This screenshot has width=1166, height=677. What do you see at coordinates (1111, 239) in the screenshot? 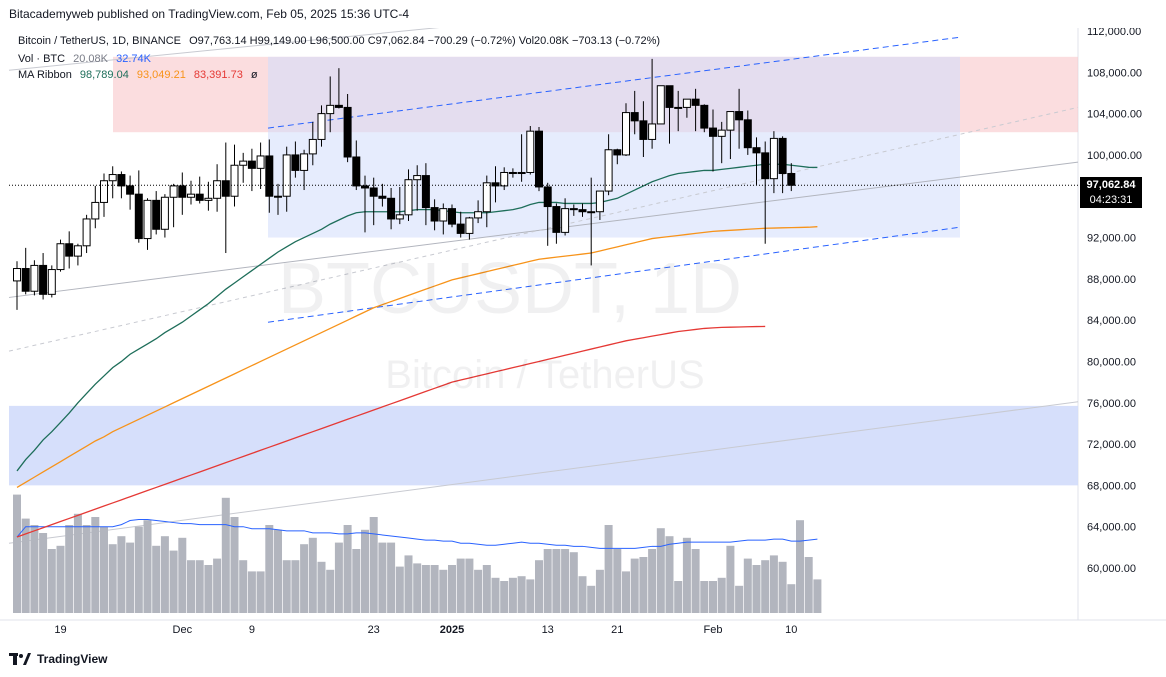
I see `y-tick-label: 92,000.00` at bounding box center [1111, 239].